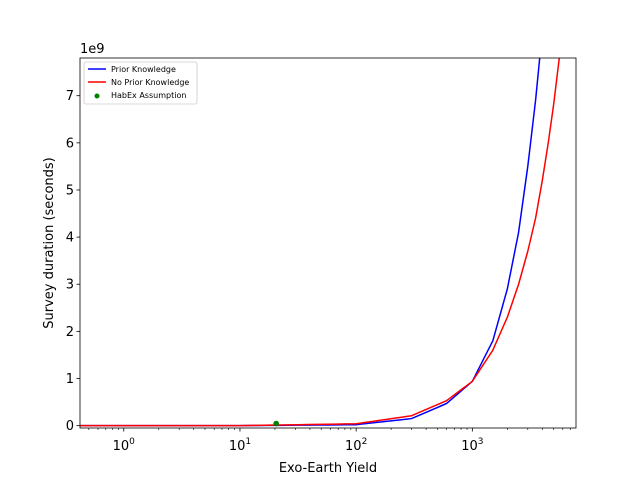 This screenshot has width=640, height=480. I want to click on x-axis: 10⁰ 10¹ 10² 10³, so click(329, 441).